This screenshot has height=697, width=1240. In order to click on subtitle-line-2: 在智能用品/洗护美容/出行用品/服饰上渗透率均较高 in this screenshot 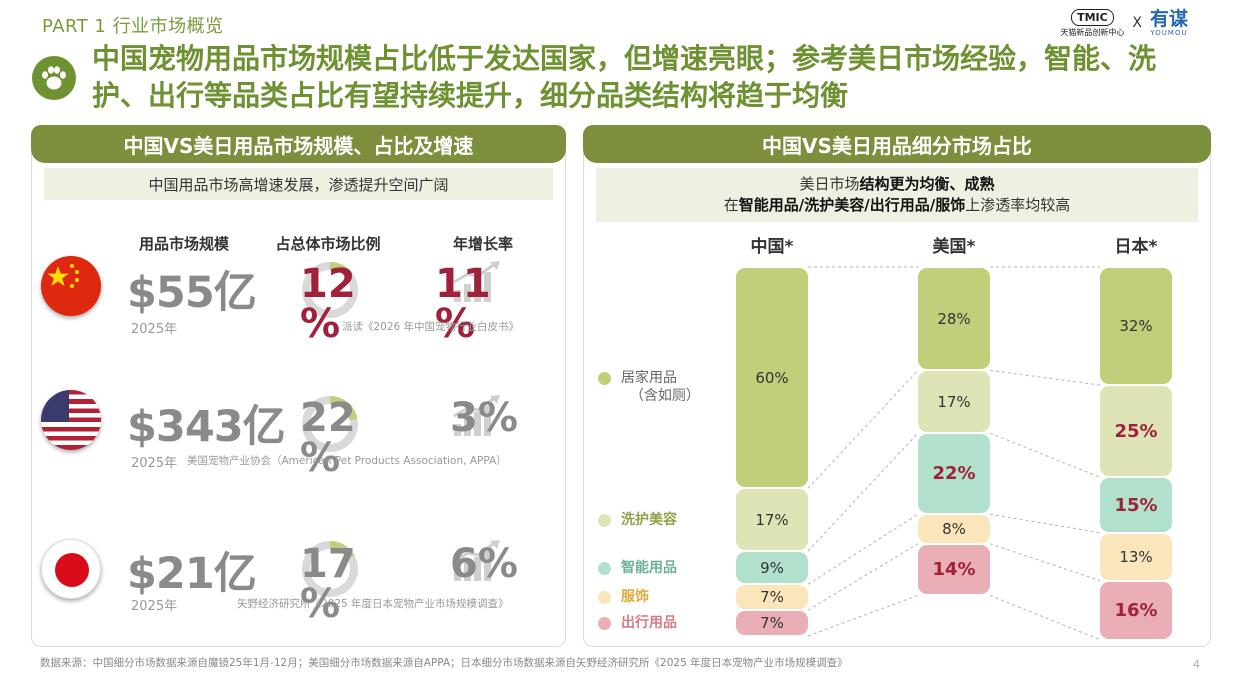, I will do `click(897, 205)`.